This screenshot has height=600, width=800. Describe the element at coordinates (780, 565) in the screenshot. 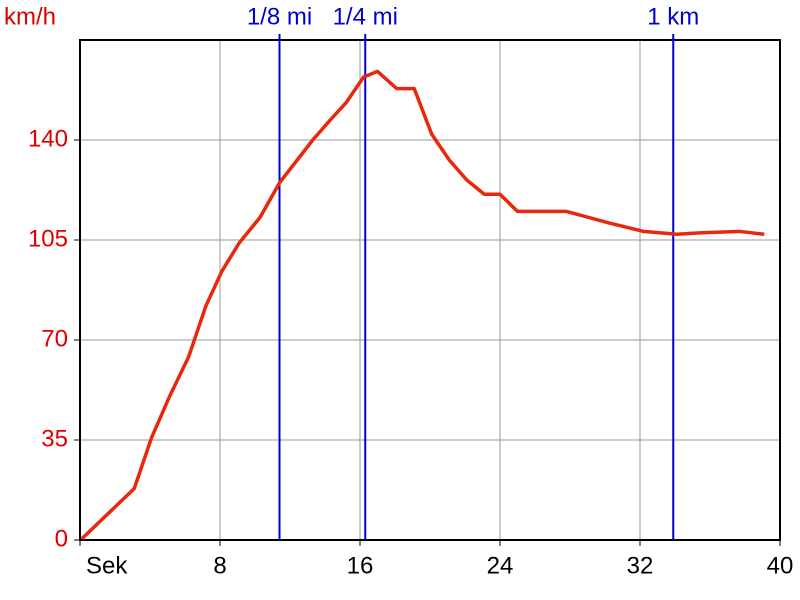

I see `x-tick-label: 40` at that location.